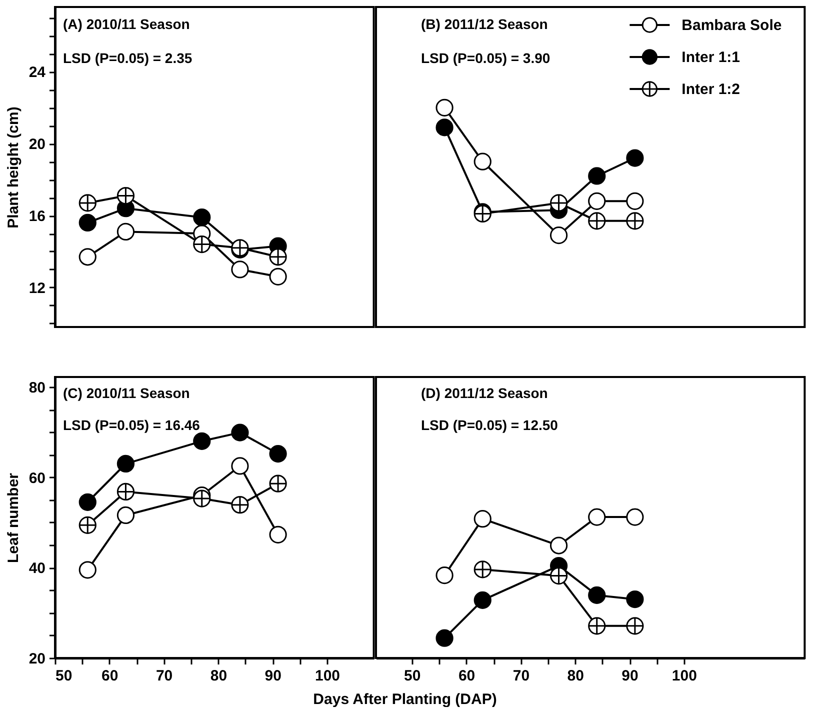  What do you see at coordinates (485, 58) in the screenshot?
I see `annotation: LSD (P=0.05) = 3.90` at bounding box center [485, 58].